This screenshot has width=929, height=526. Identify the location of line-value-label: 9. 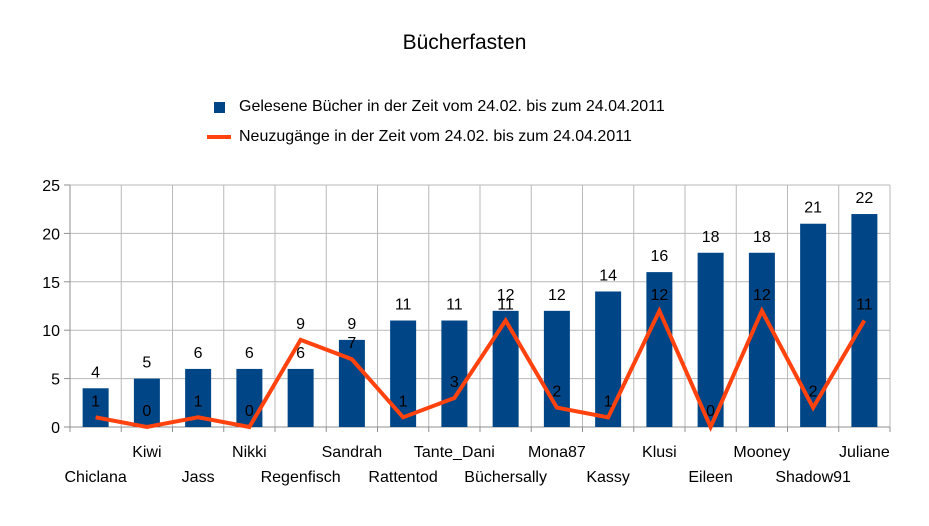
(300, 324).